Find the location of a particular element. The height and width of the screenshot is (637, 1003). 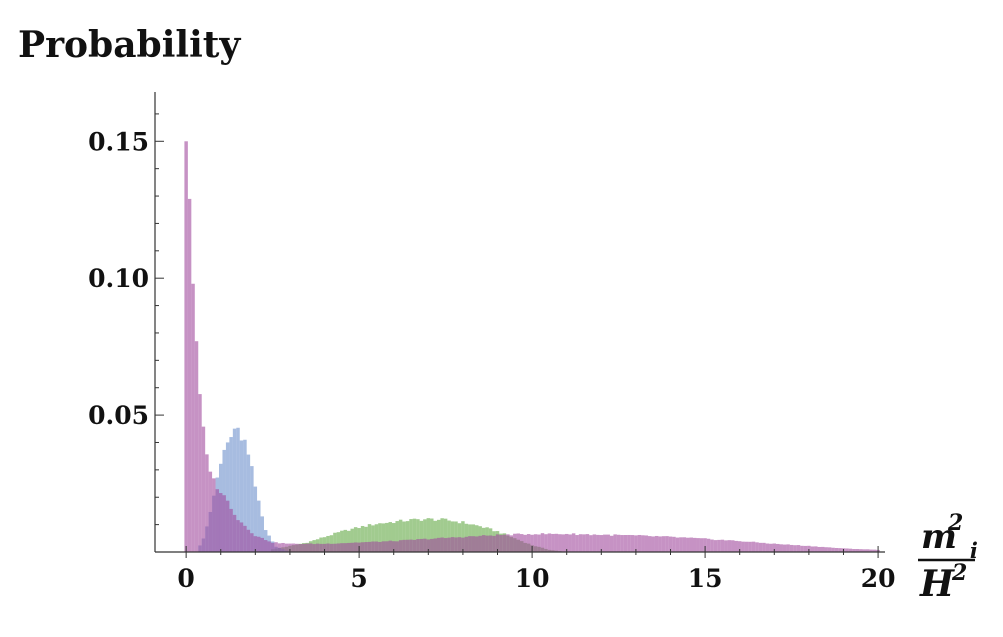

y-tick-label: 0.10 is located at coordinates (118, 278).